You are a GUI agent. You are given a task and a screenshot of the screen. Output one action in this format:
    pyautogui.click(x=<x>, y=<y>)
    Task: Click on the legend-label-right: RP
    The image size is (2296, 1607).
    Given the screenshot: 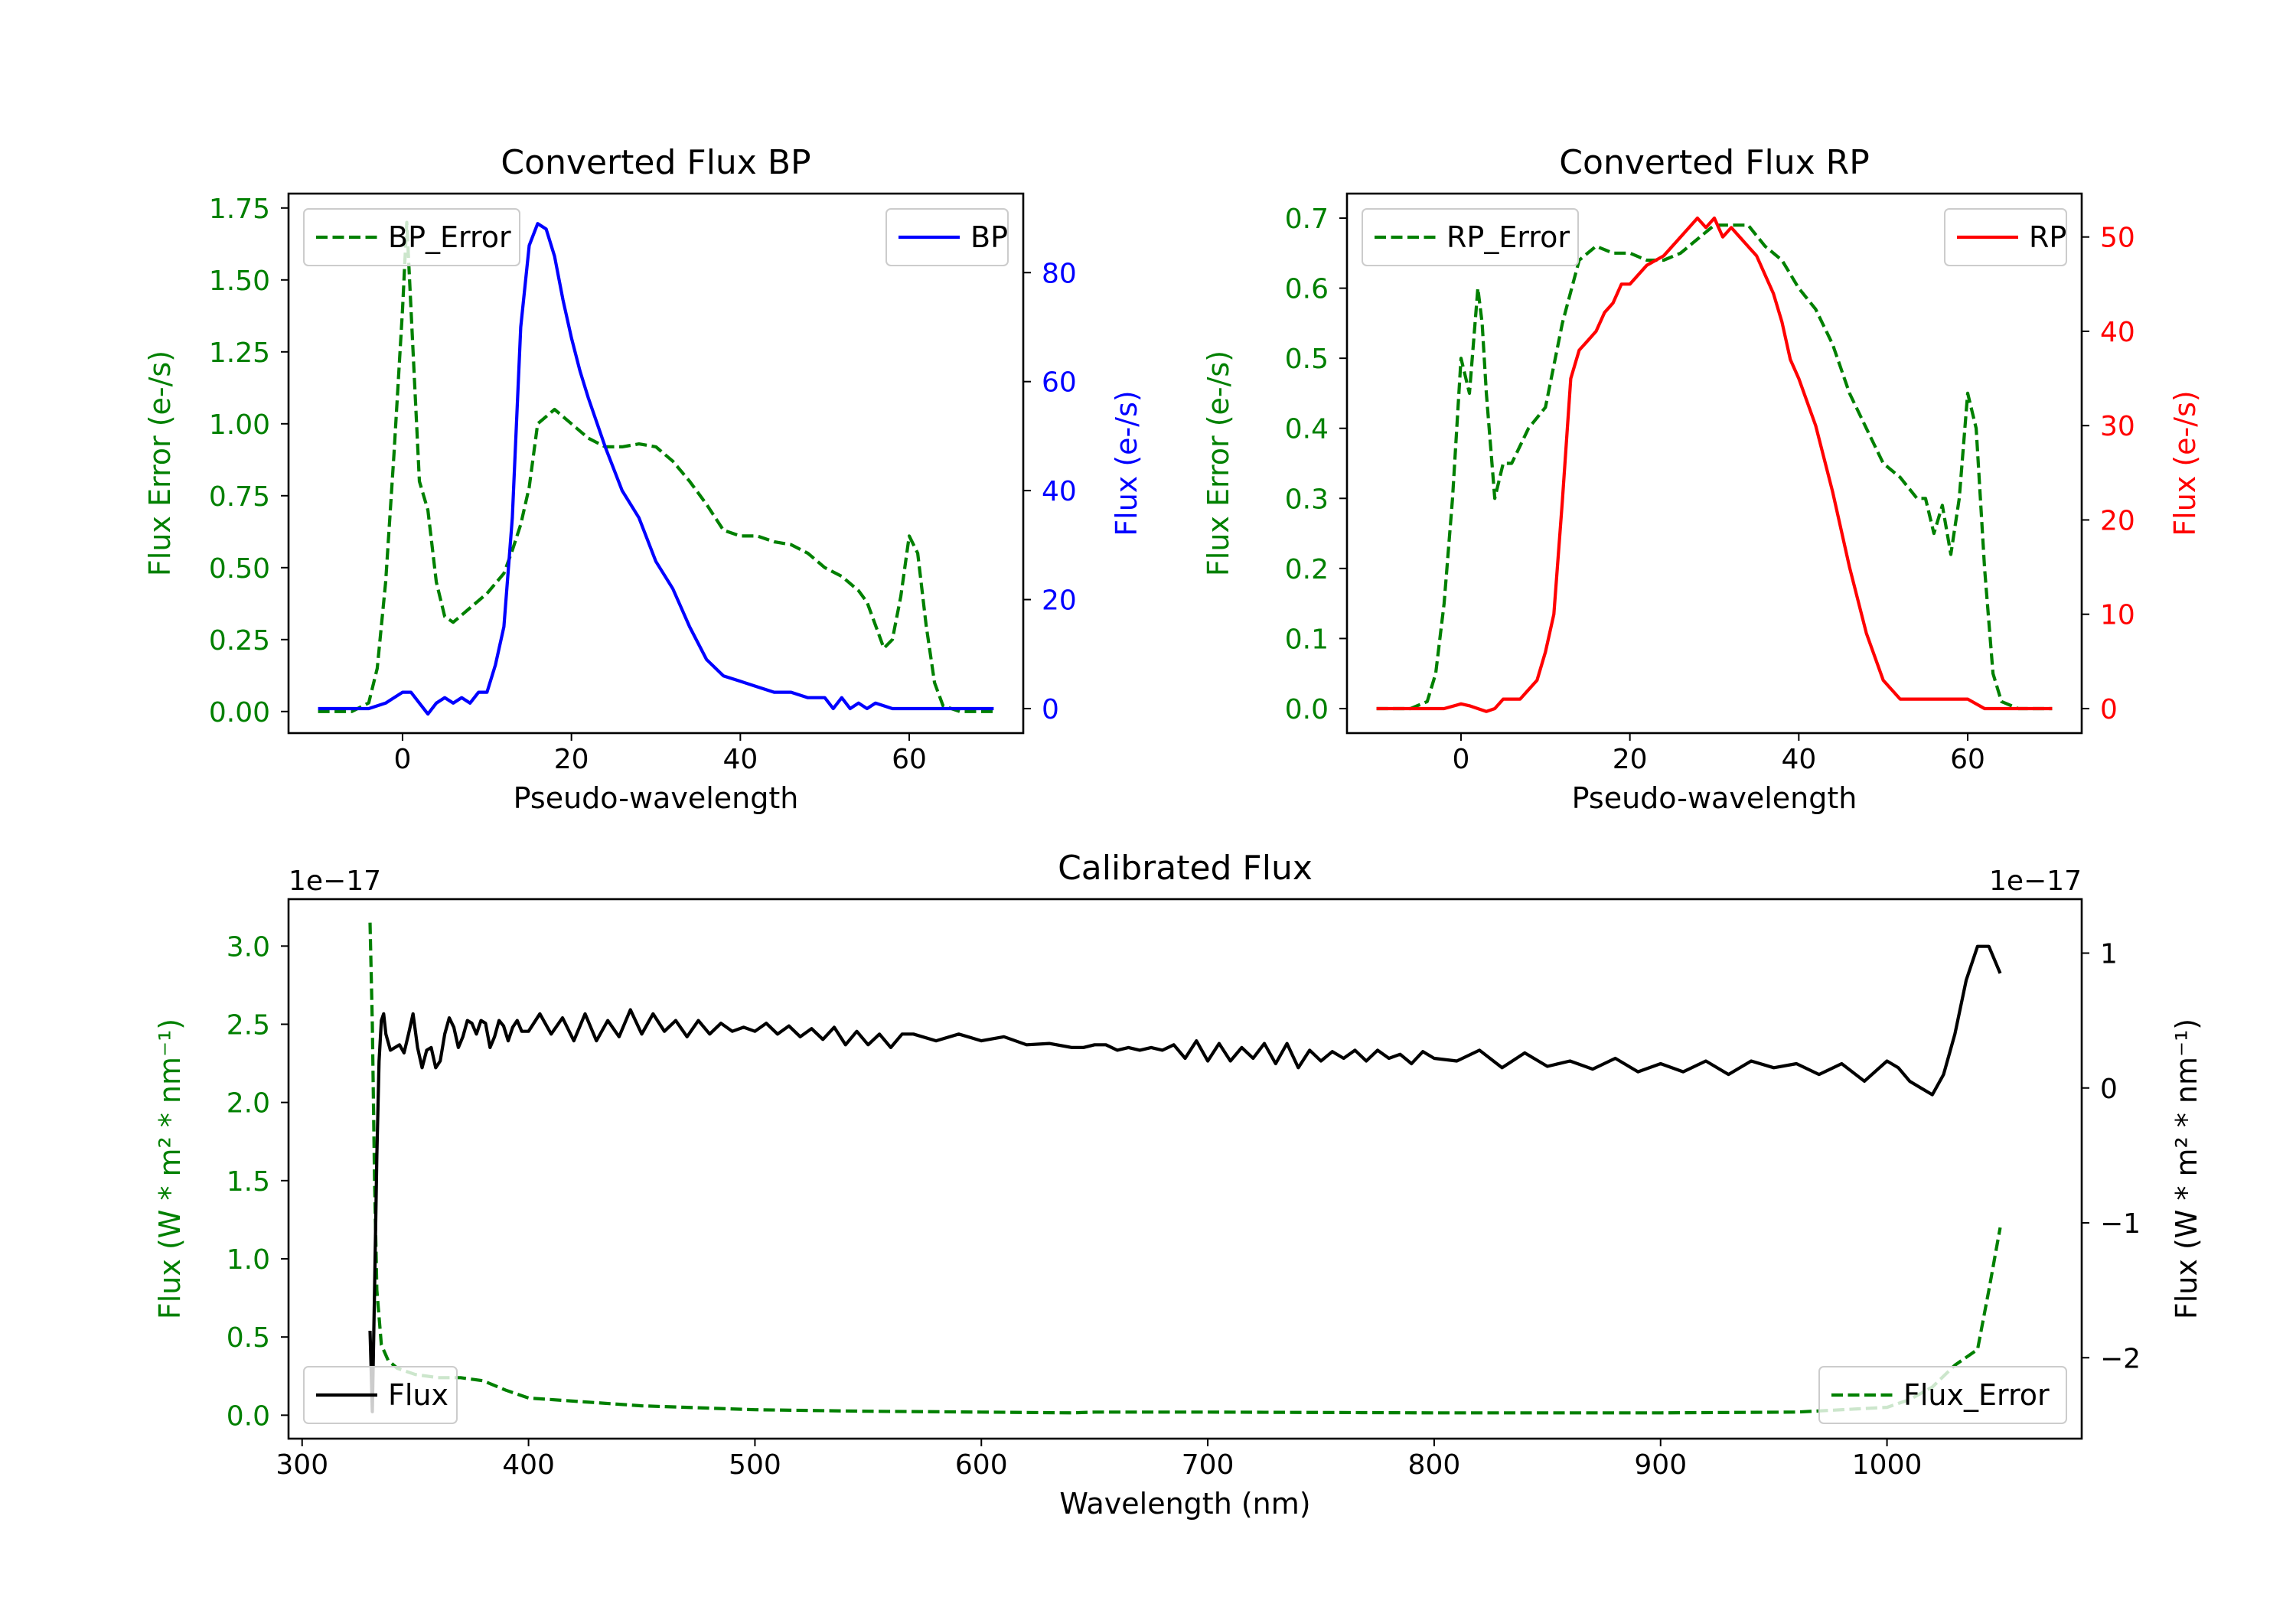 What is the action you would take?
    pyautogui.click(x=2047, y=237)
    